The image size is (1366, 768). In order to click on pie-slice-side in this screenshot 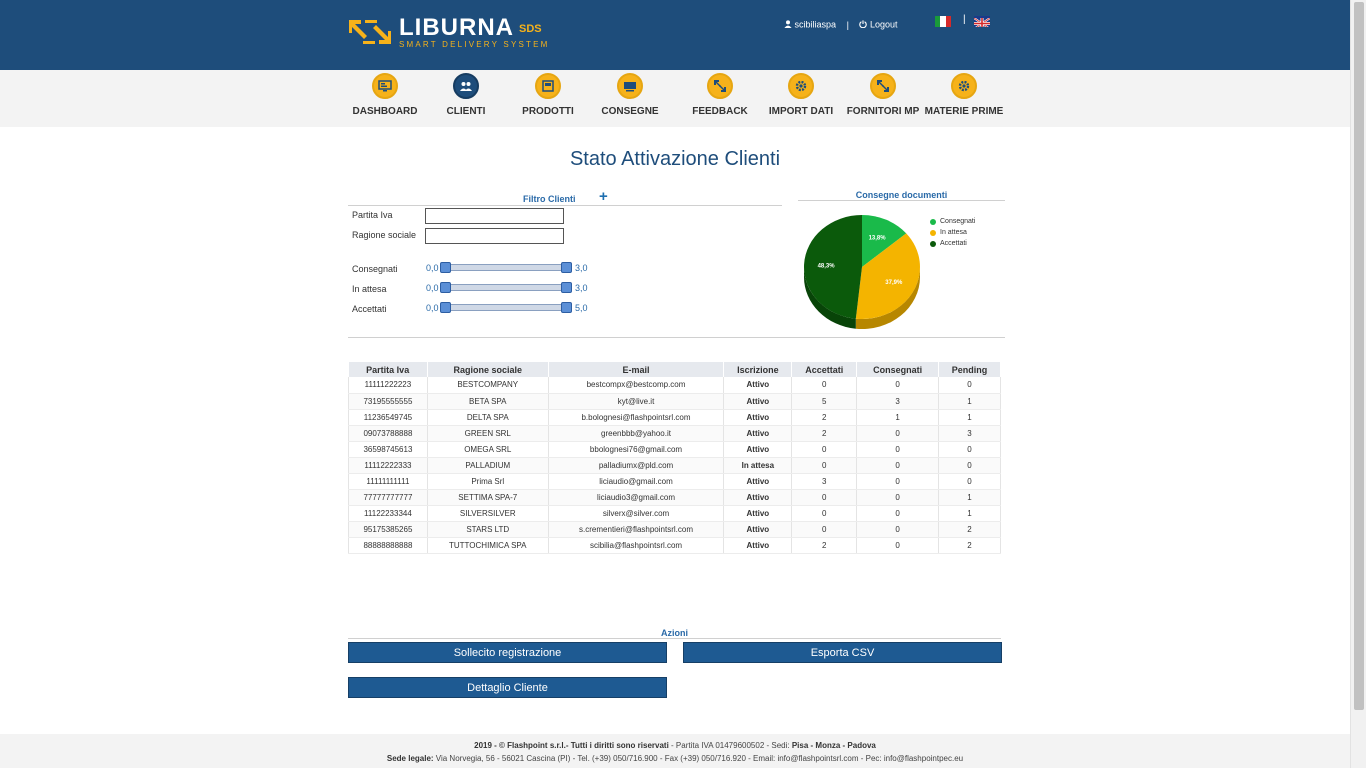, I will do `click(887, 298)`.